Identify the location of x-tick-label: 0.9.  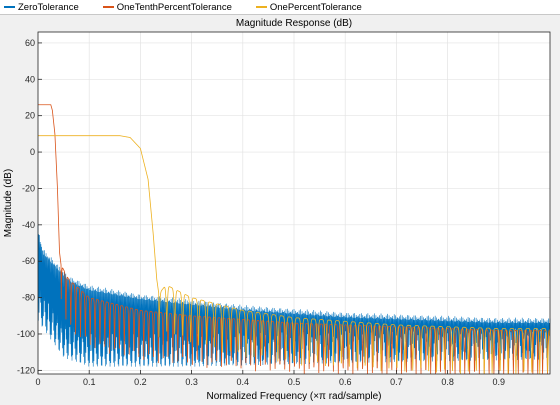
(499, 382).